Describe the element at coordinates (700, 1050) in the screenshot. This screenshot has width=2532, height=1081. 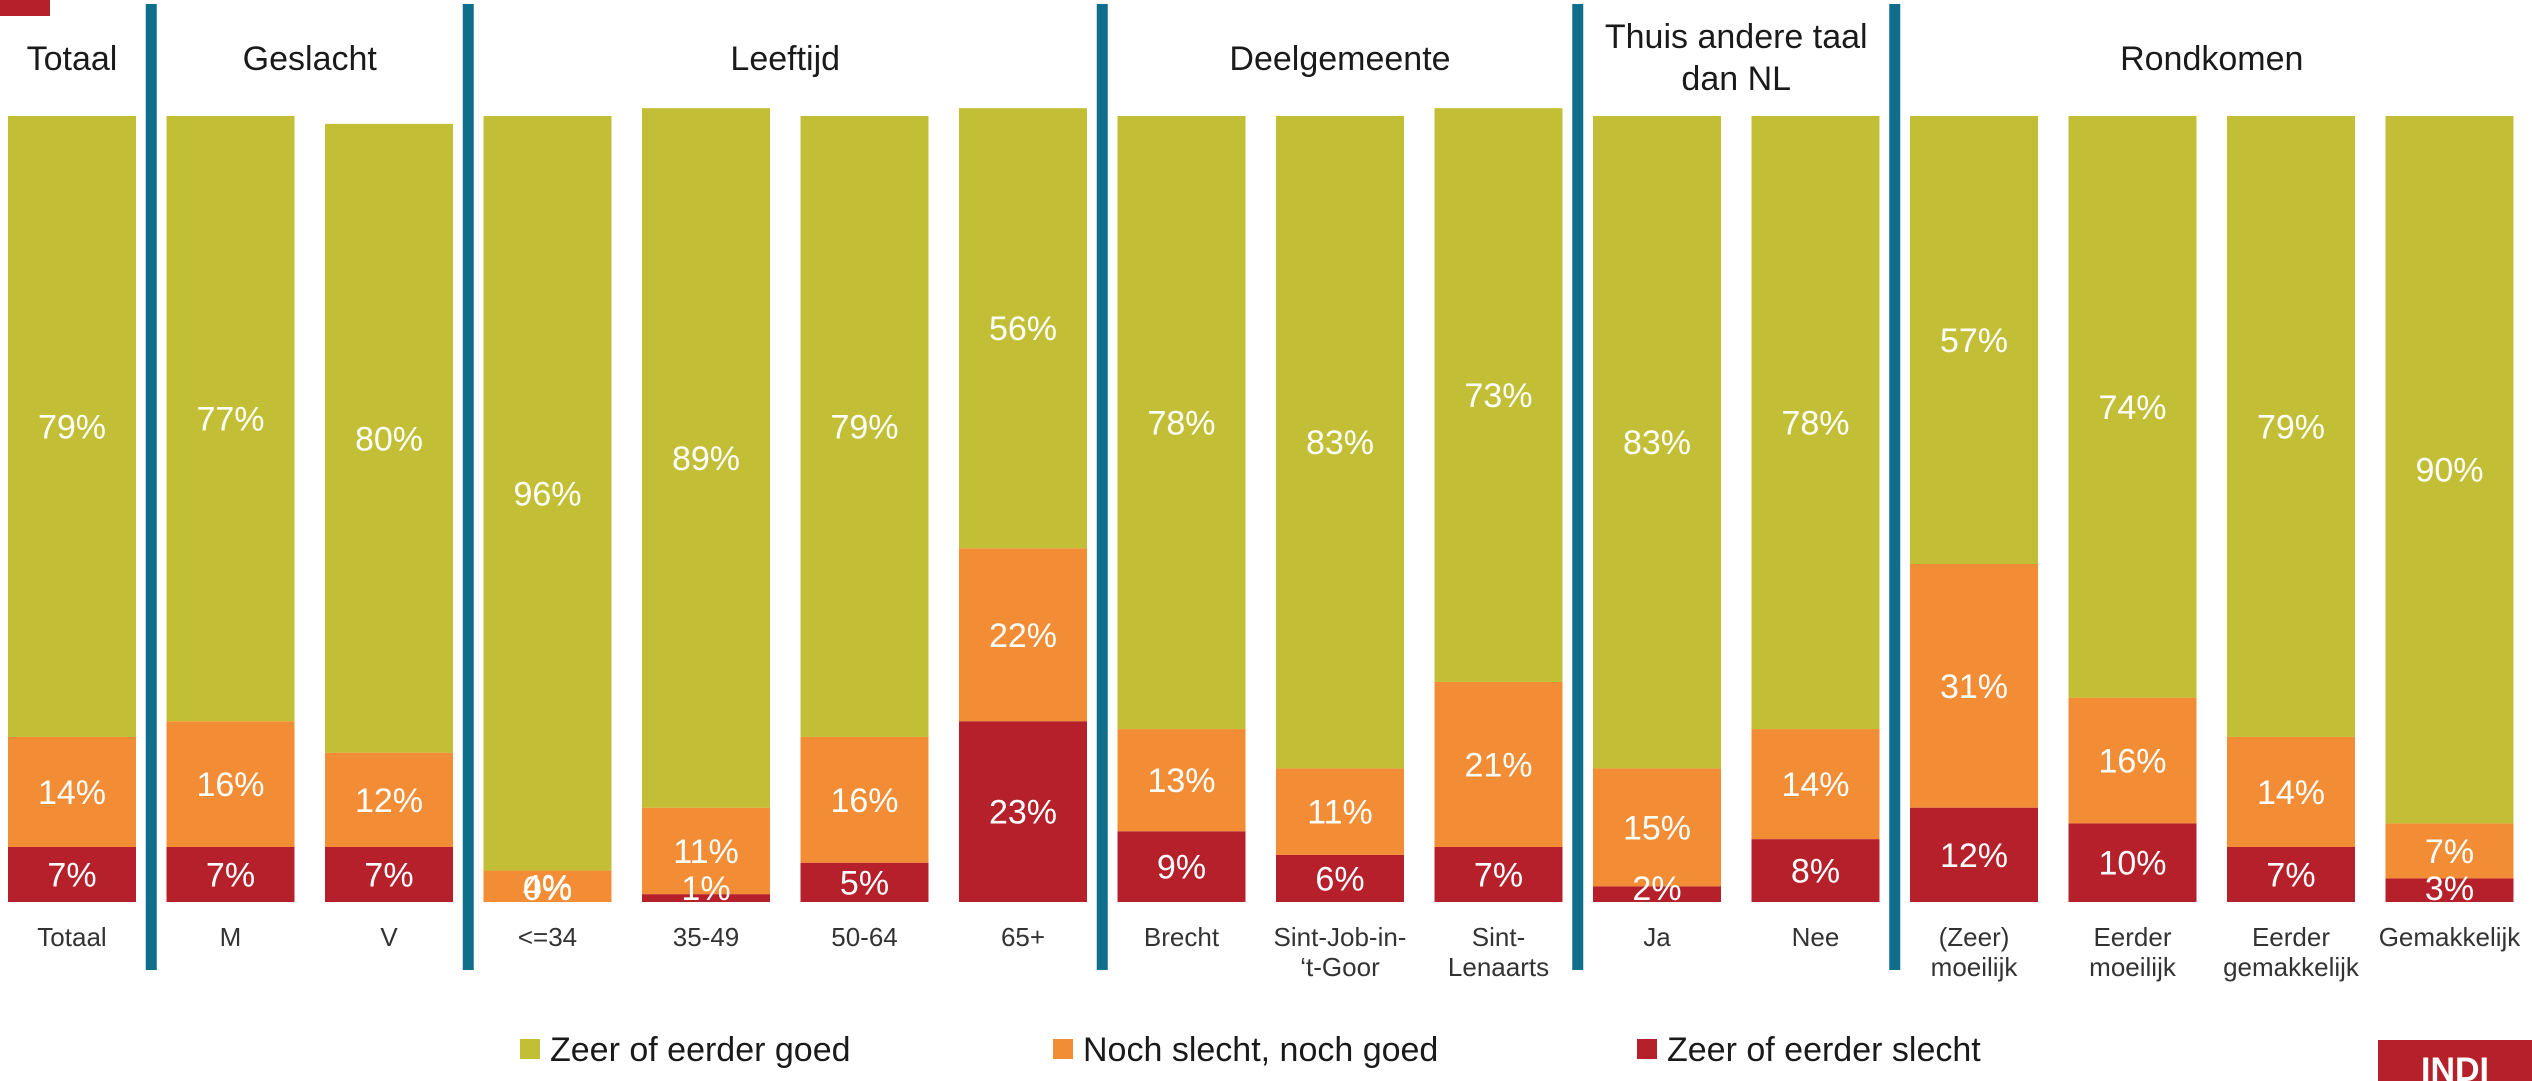
I see `legend-label-zeer-of-eerder-goed: Zeer of eerder goed` at that location.